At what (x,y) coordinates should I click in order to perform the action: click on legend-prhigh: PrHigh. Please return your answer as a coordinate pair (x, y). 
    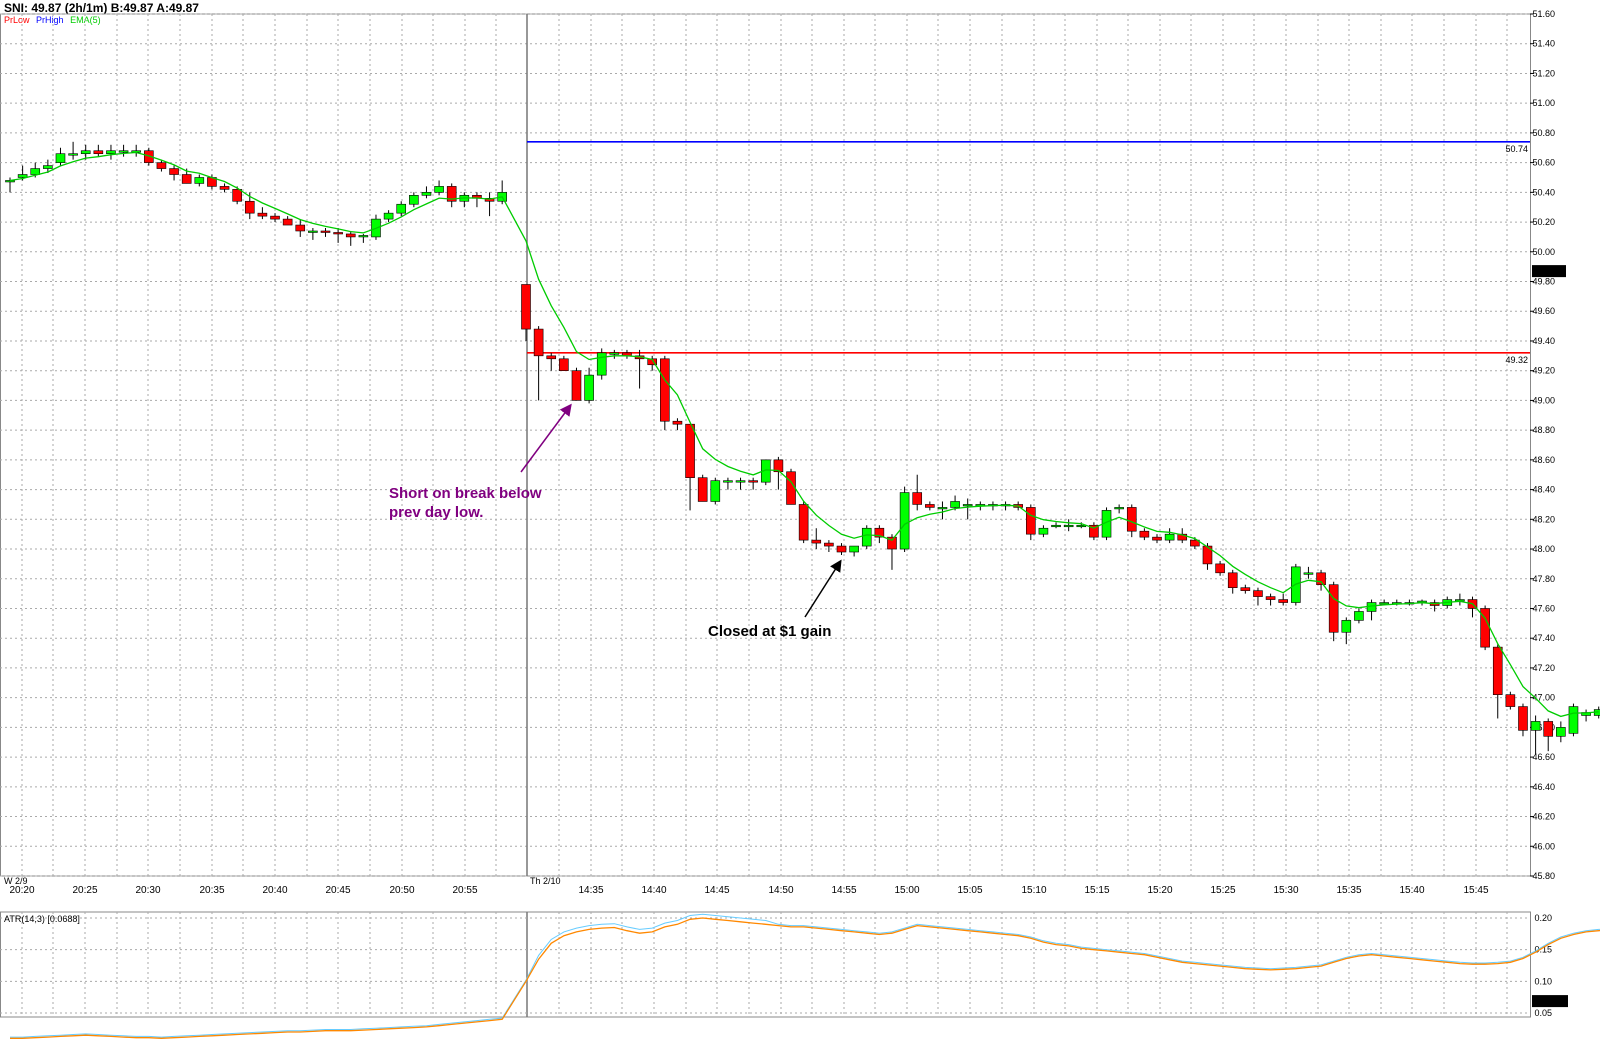
    Looking at the image, I should click on (50, 20).